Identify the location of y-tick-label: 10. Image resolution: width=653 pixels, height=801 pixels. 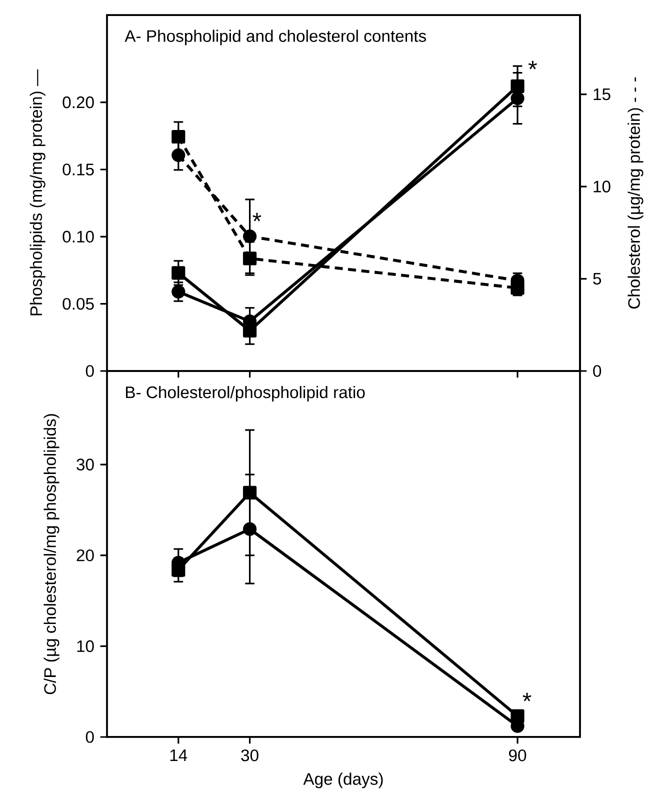
(85, 646).